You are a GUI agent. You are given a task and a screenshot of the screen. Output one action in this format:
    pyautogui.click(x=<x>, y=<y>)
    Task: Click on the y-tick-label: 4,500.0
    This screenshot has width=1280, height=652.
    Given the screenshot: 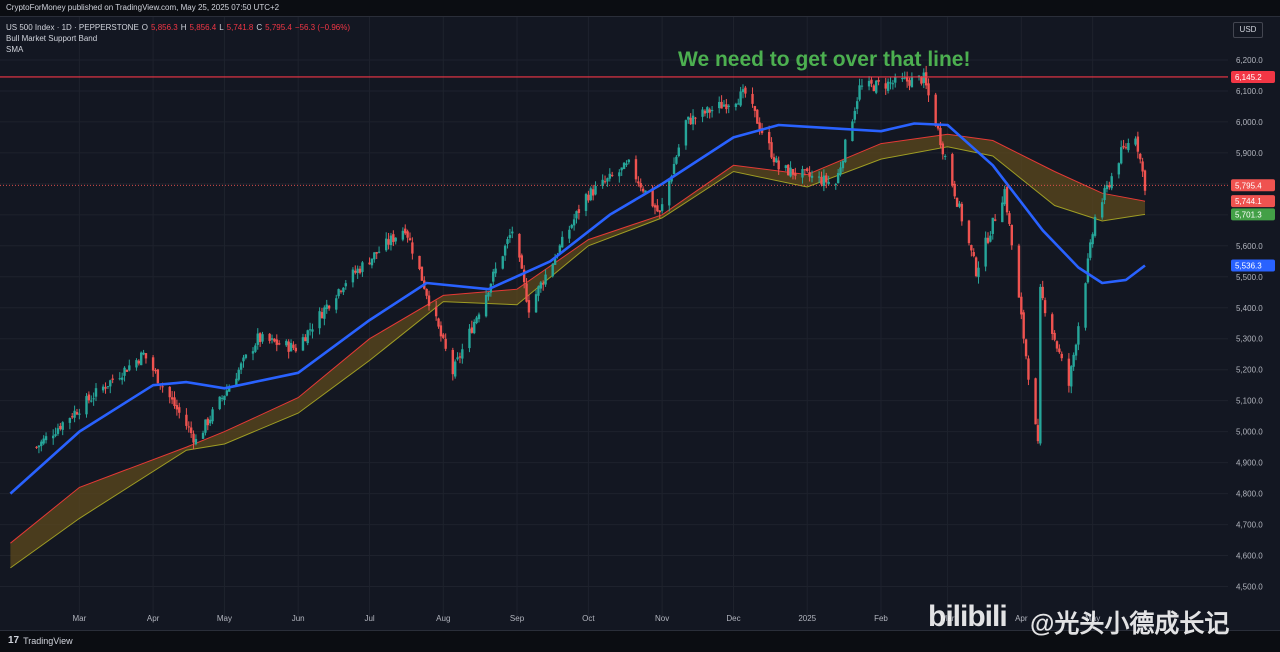 What is the action you would take?
    pyautogui.click(x=1249, y=587)
    